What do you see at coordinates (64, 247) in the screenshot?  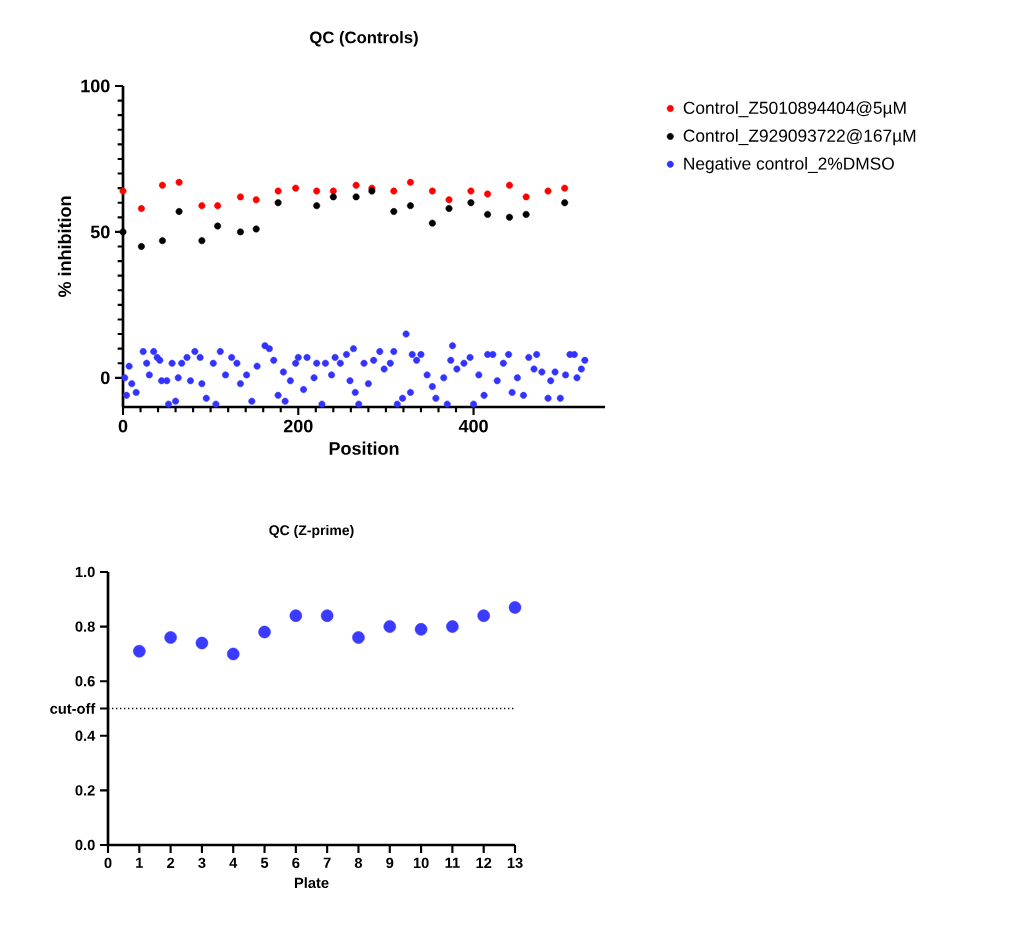 I see `y-axis-title: % inhibition` at bounding box center [64, 247].